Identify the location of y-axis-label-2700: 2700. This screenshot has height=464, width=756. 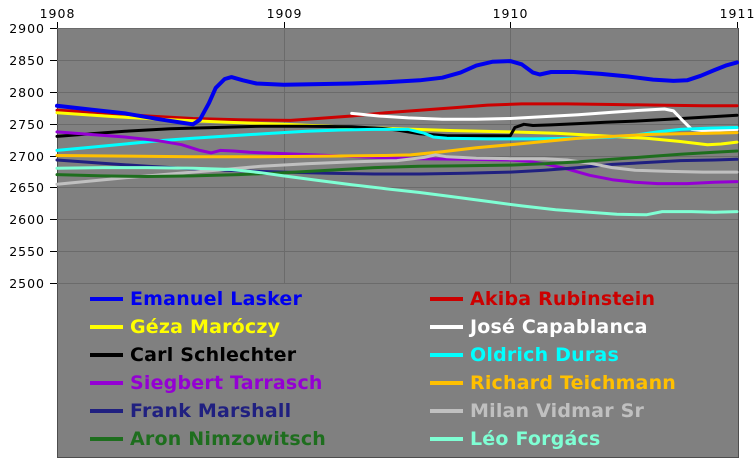
(27, 156).